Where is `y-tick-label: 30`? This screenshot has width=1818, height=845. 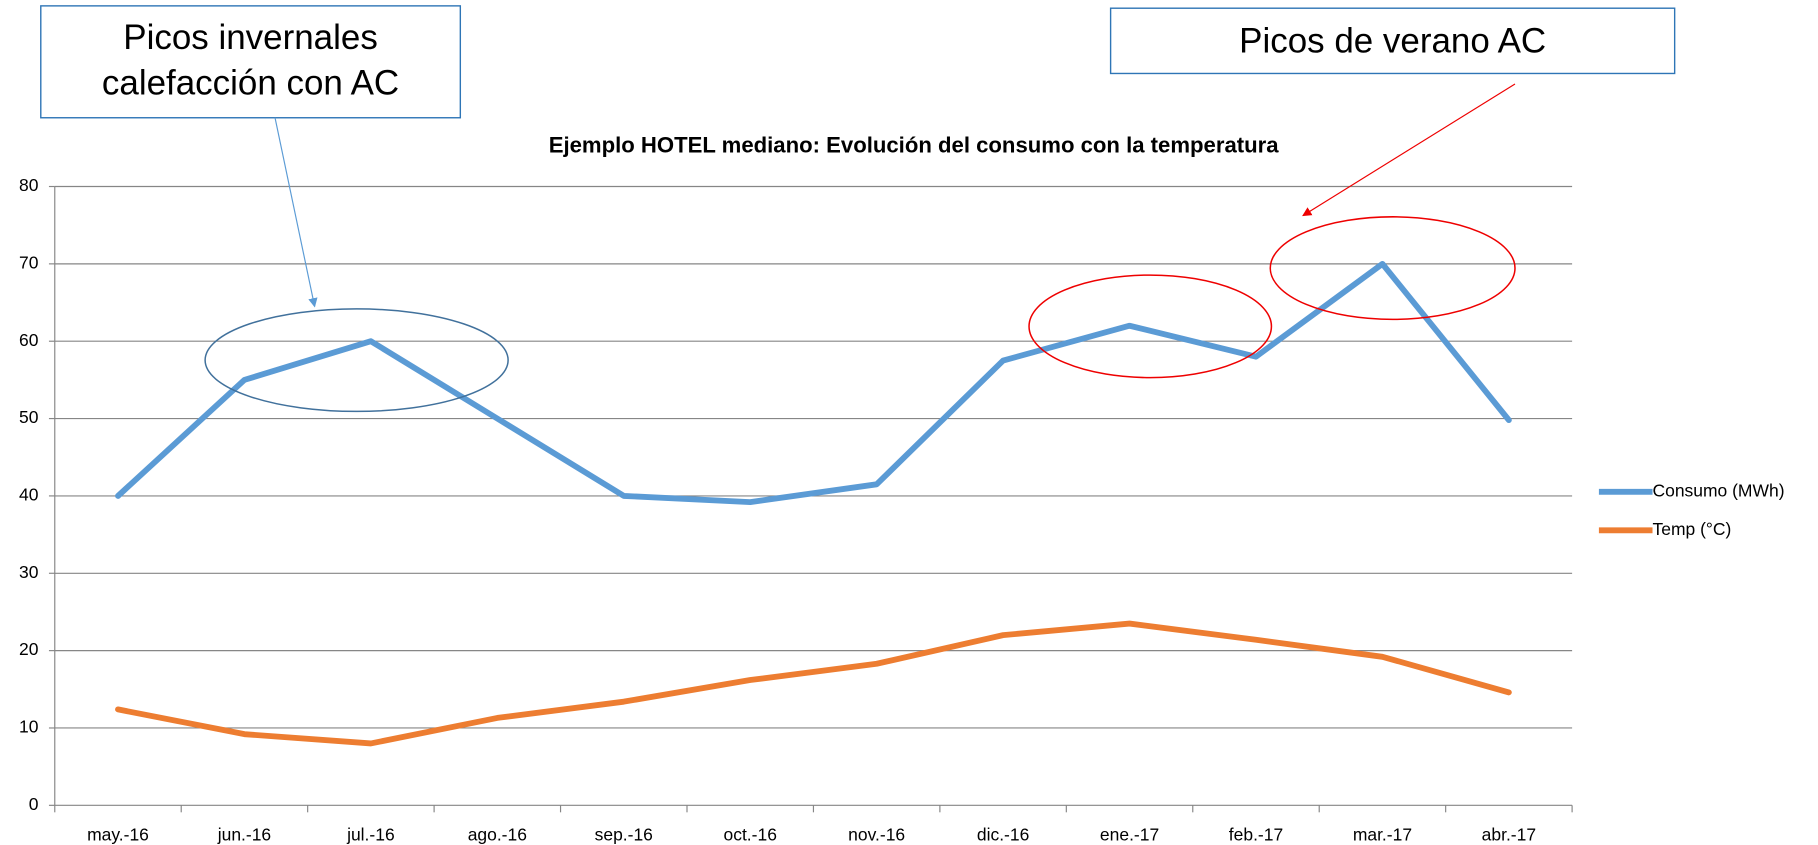
y-tick-label: 30 is located at coordinates (29, 572).